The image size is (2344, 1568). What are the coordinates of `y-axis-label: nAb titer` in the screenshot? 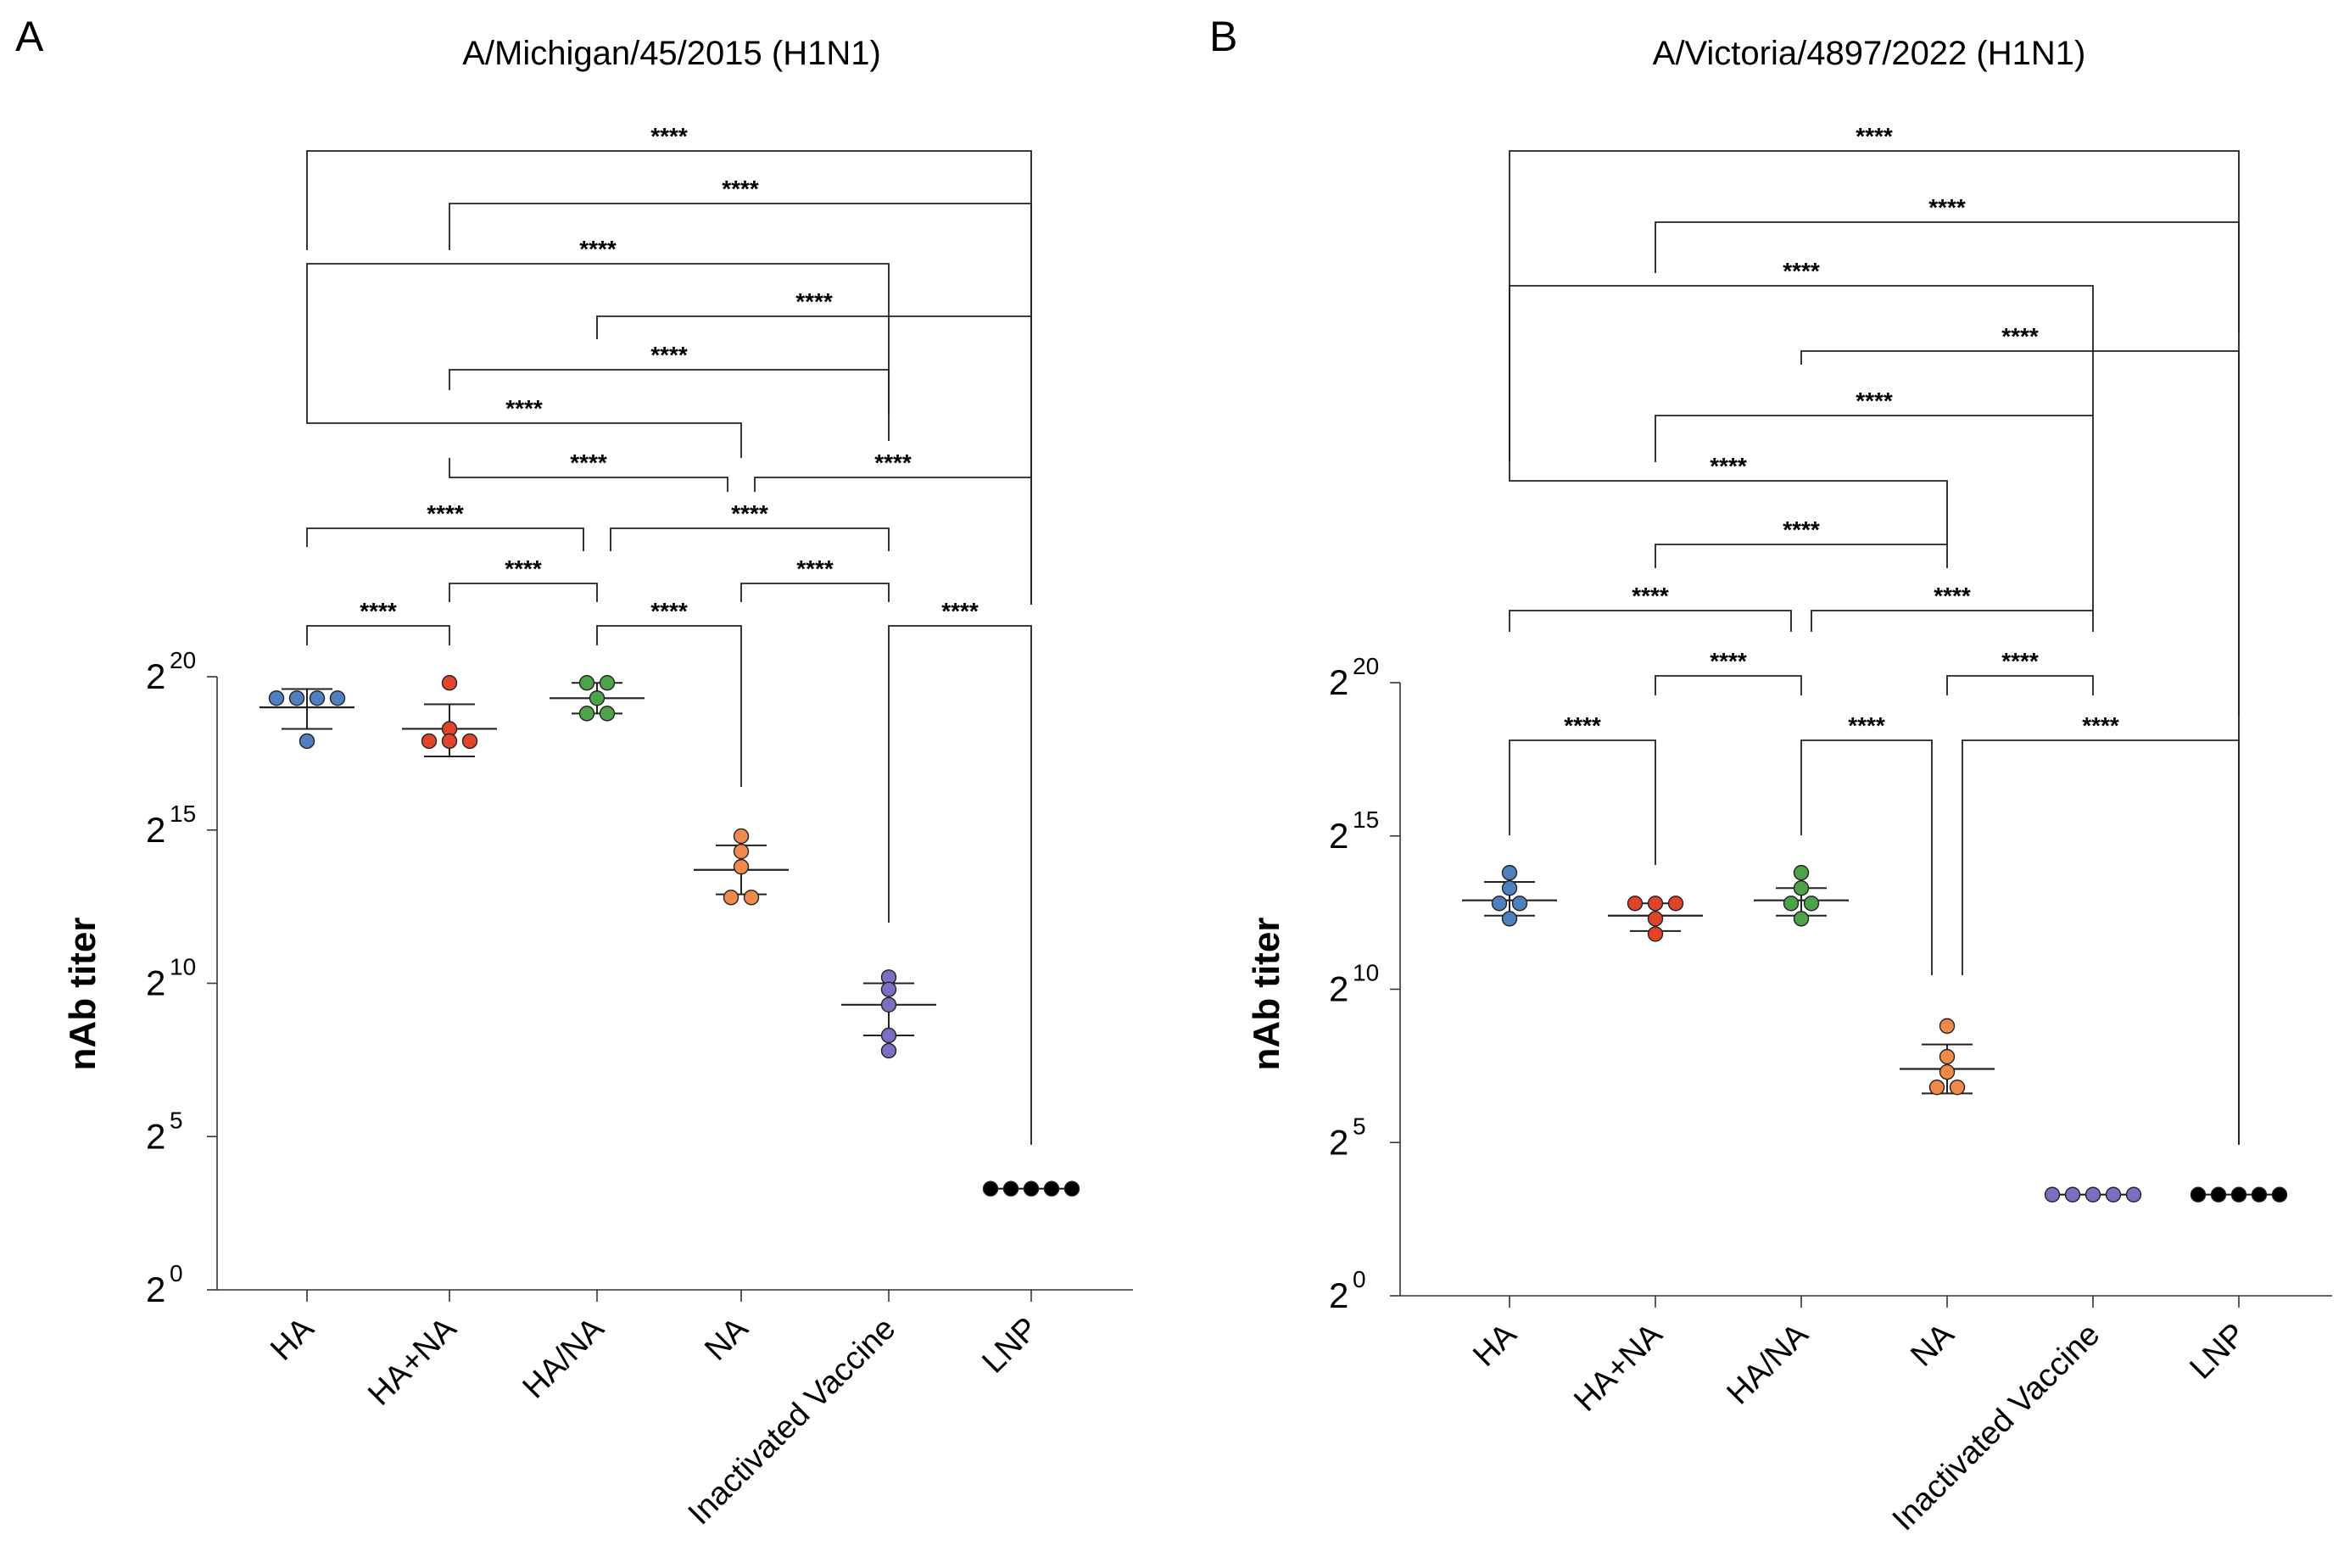 It's located at (82, 994).